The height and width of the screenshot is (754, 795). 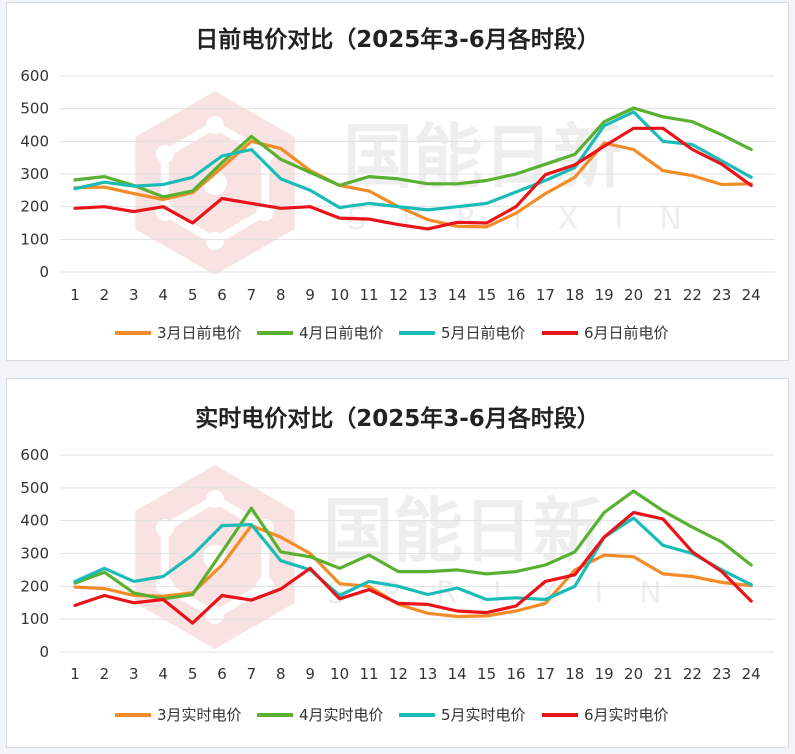 I want to click on legend-label: 3月实时电价, so click(x=199, y=715).